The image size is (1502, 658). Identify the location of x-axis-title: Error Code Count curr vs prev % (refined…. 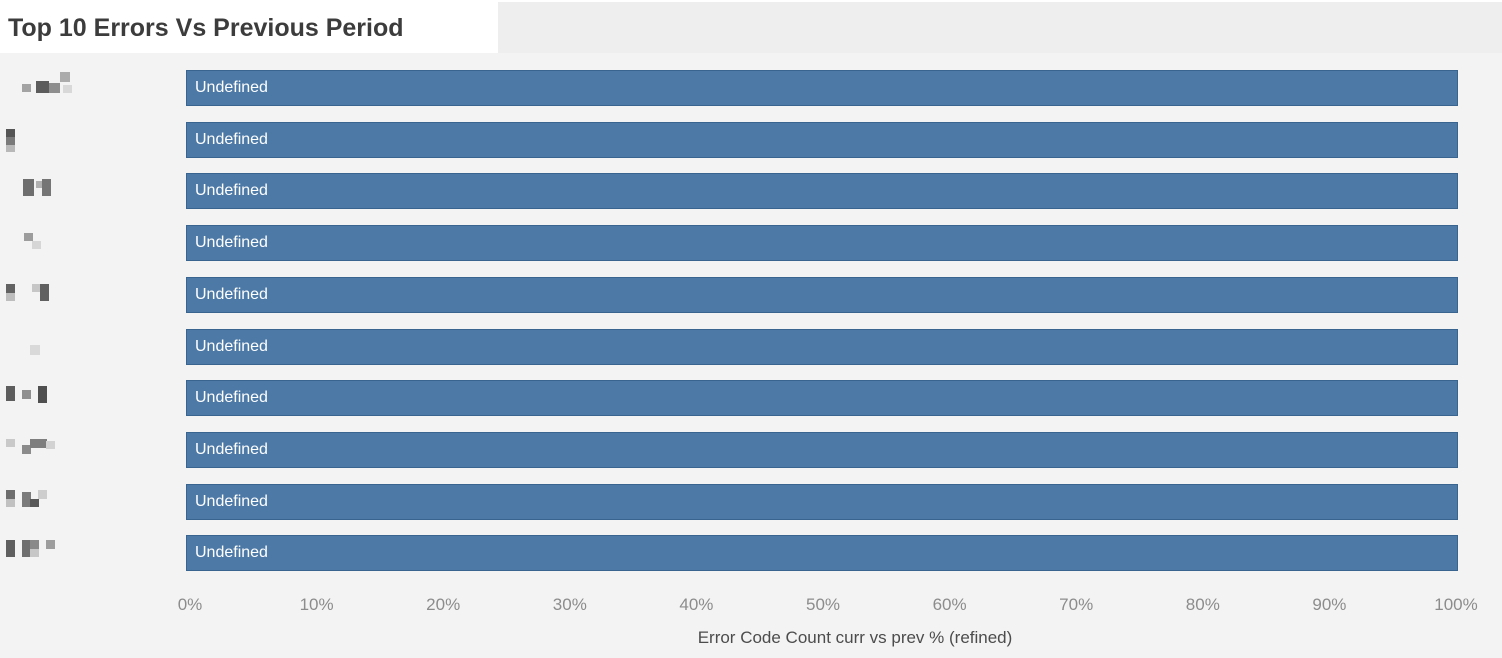
(855, 637).